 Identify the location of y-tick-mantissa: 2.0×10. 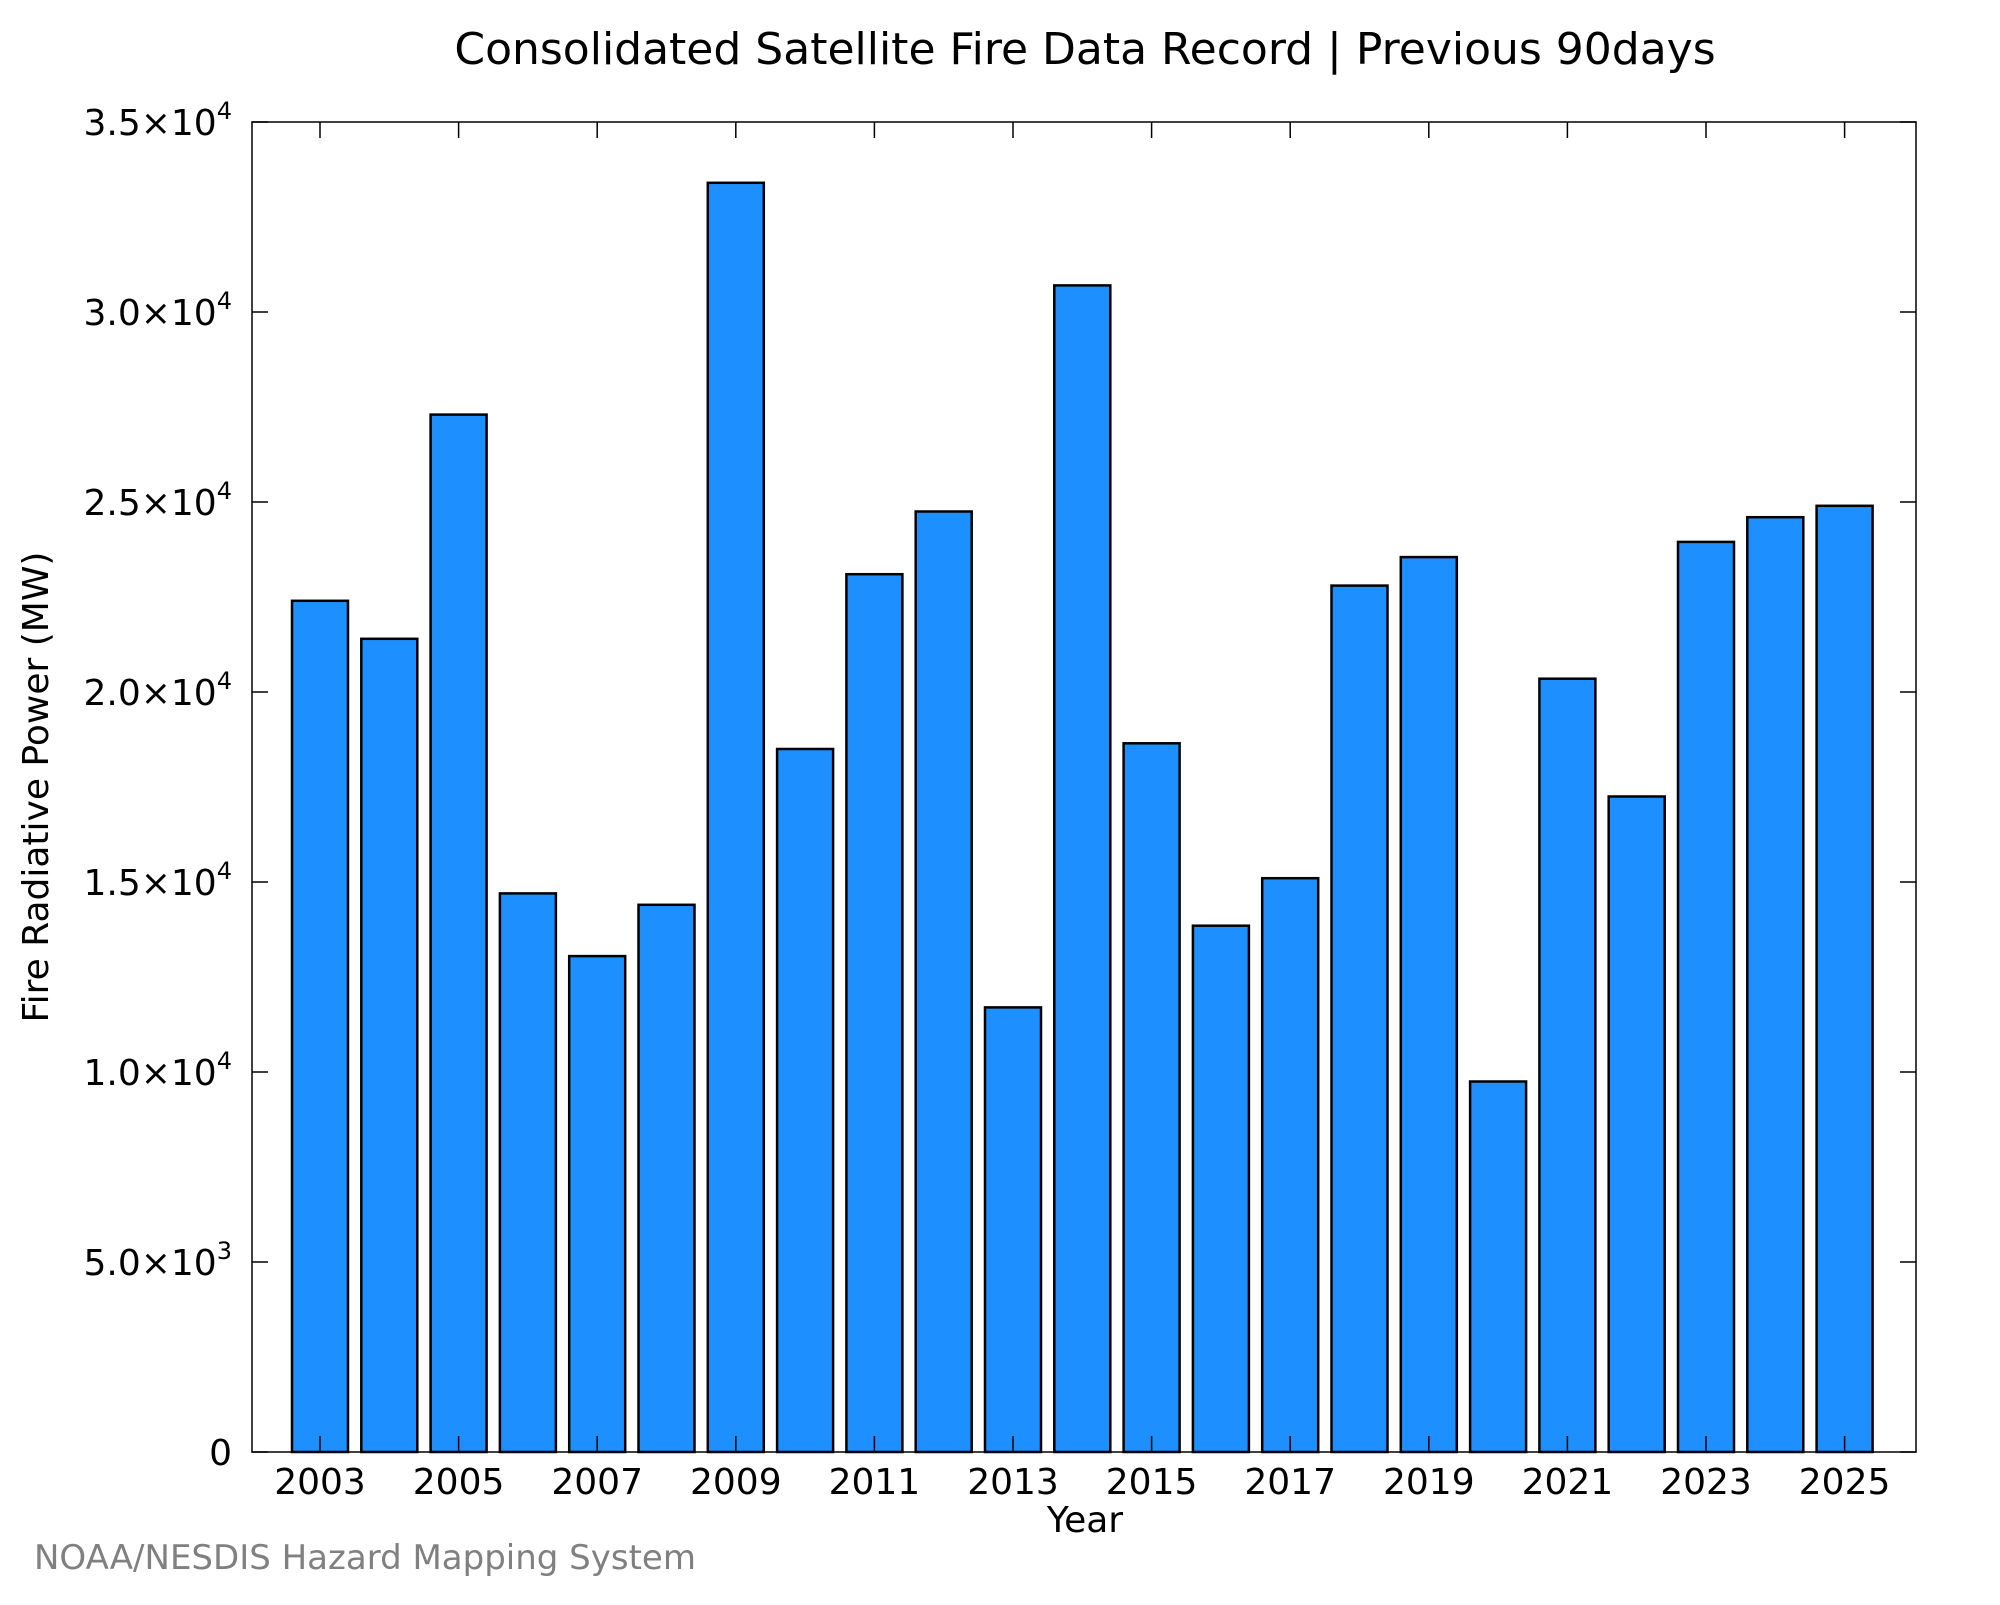
(149, 693).